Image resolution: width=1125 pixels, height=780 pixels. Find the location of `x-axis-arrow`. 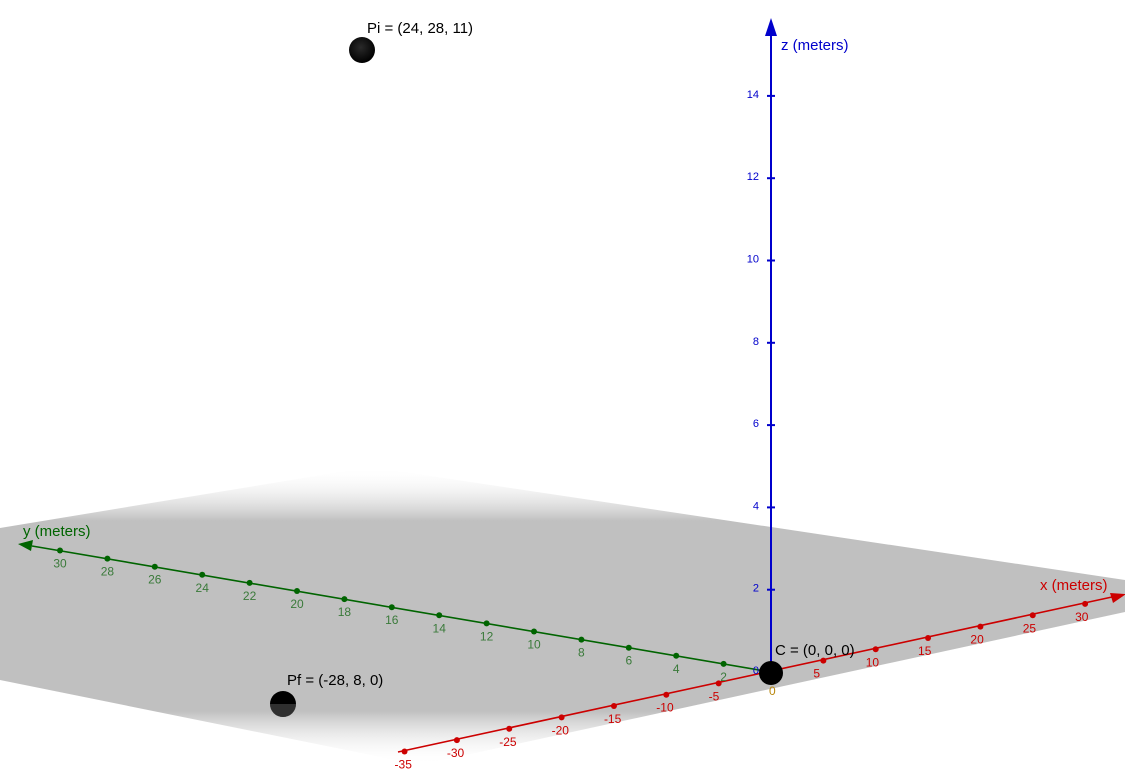

x-axis-arrow is located at coordinates (1117, 598).